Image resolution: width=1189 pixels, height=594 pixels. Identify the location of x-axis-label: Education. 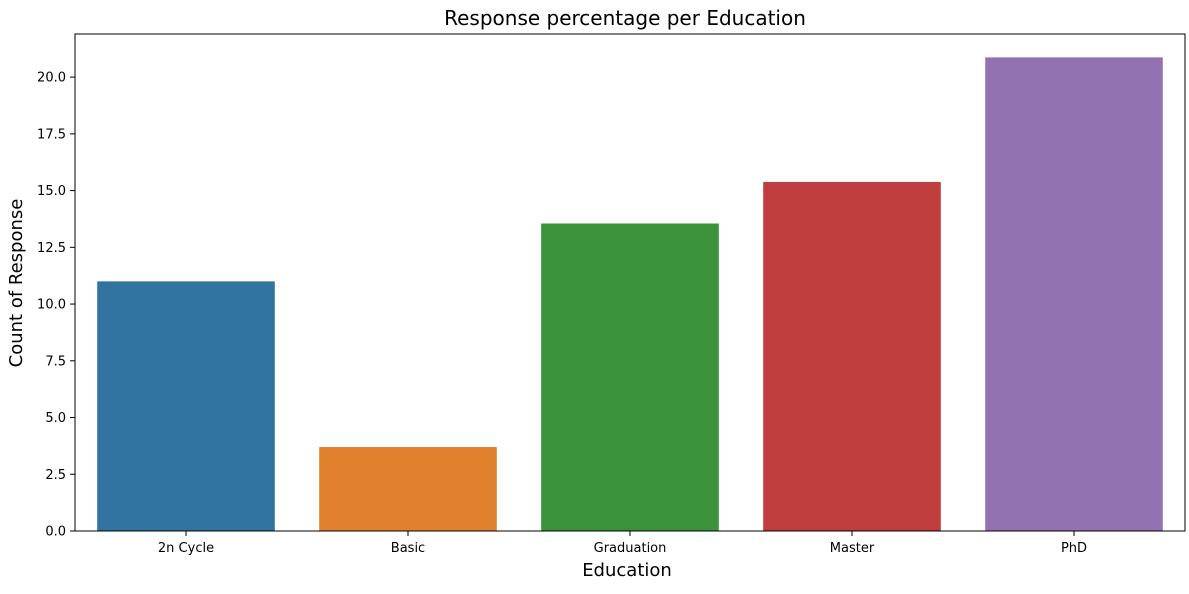
(627, 570).